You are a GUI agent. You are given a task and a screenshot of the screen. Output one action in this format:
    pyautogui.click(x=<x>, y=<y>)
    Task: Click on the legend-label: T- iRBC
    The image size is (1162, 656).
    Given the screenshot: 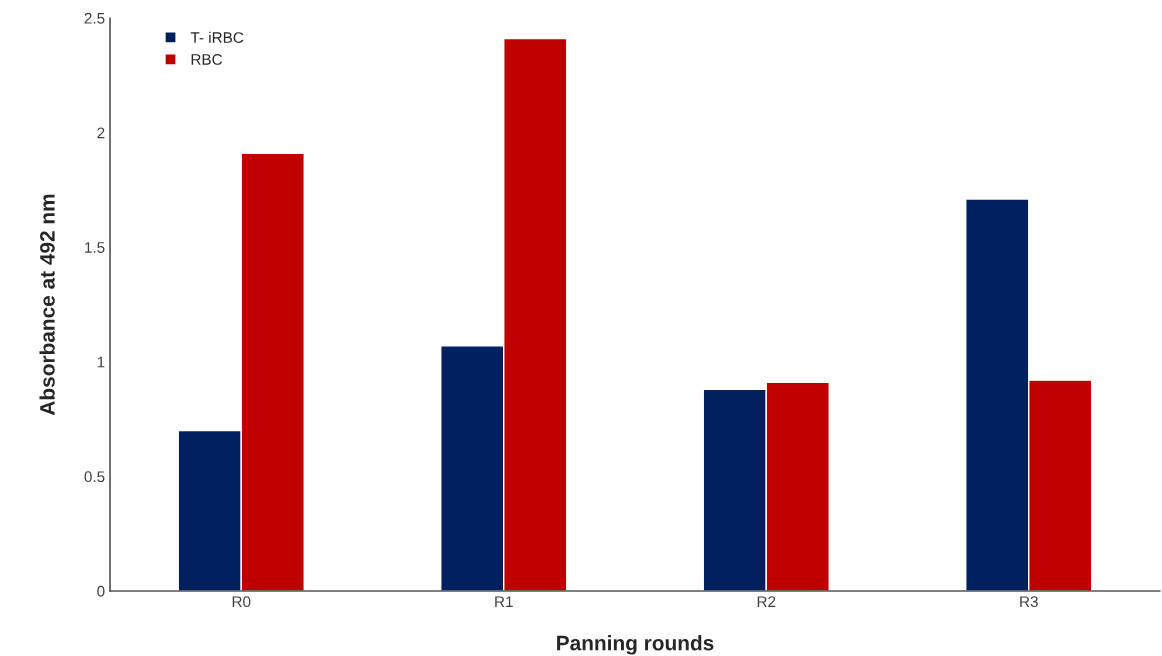 What is the action you would take?
    pyautogui.click(x=217, y=37)
    